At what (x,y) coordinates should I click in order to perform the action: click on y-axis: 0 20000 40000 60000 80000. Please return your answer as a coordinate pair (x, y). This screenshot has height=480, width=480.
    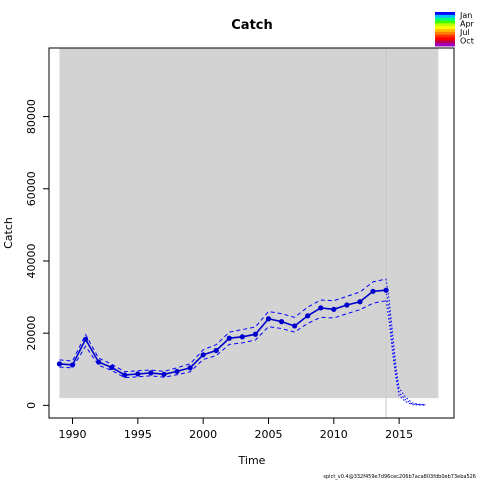
    Looking at the image, I should click on (37, 254).